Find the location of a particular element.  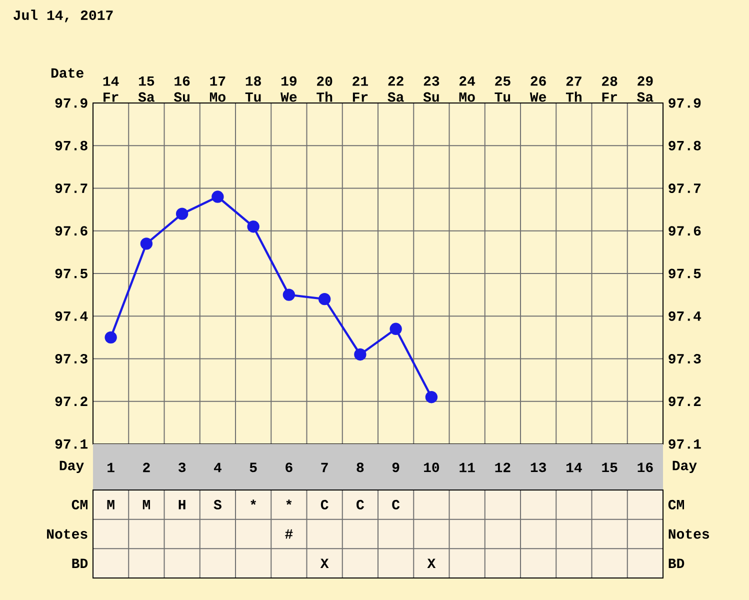

x-tick-label: 15 is located at coordinates (610, 467).